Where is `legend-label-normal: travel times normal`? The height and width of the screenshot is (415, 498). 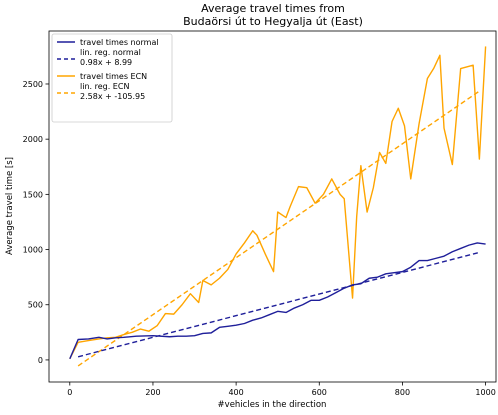
legend-label-normal: travel times normal is located at coordinates (119, 42).